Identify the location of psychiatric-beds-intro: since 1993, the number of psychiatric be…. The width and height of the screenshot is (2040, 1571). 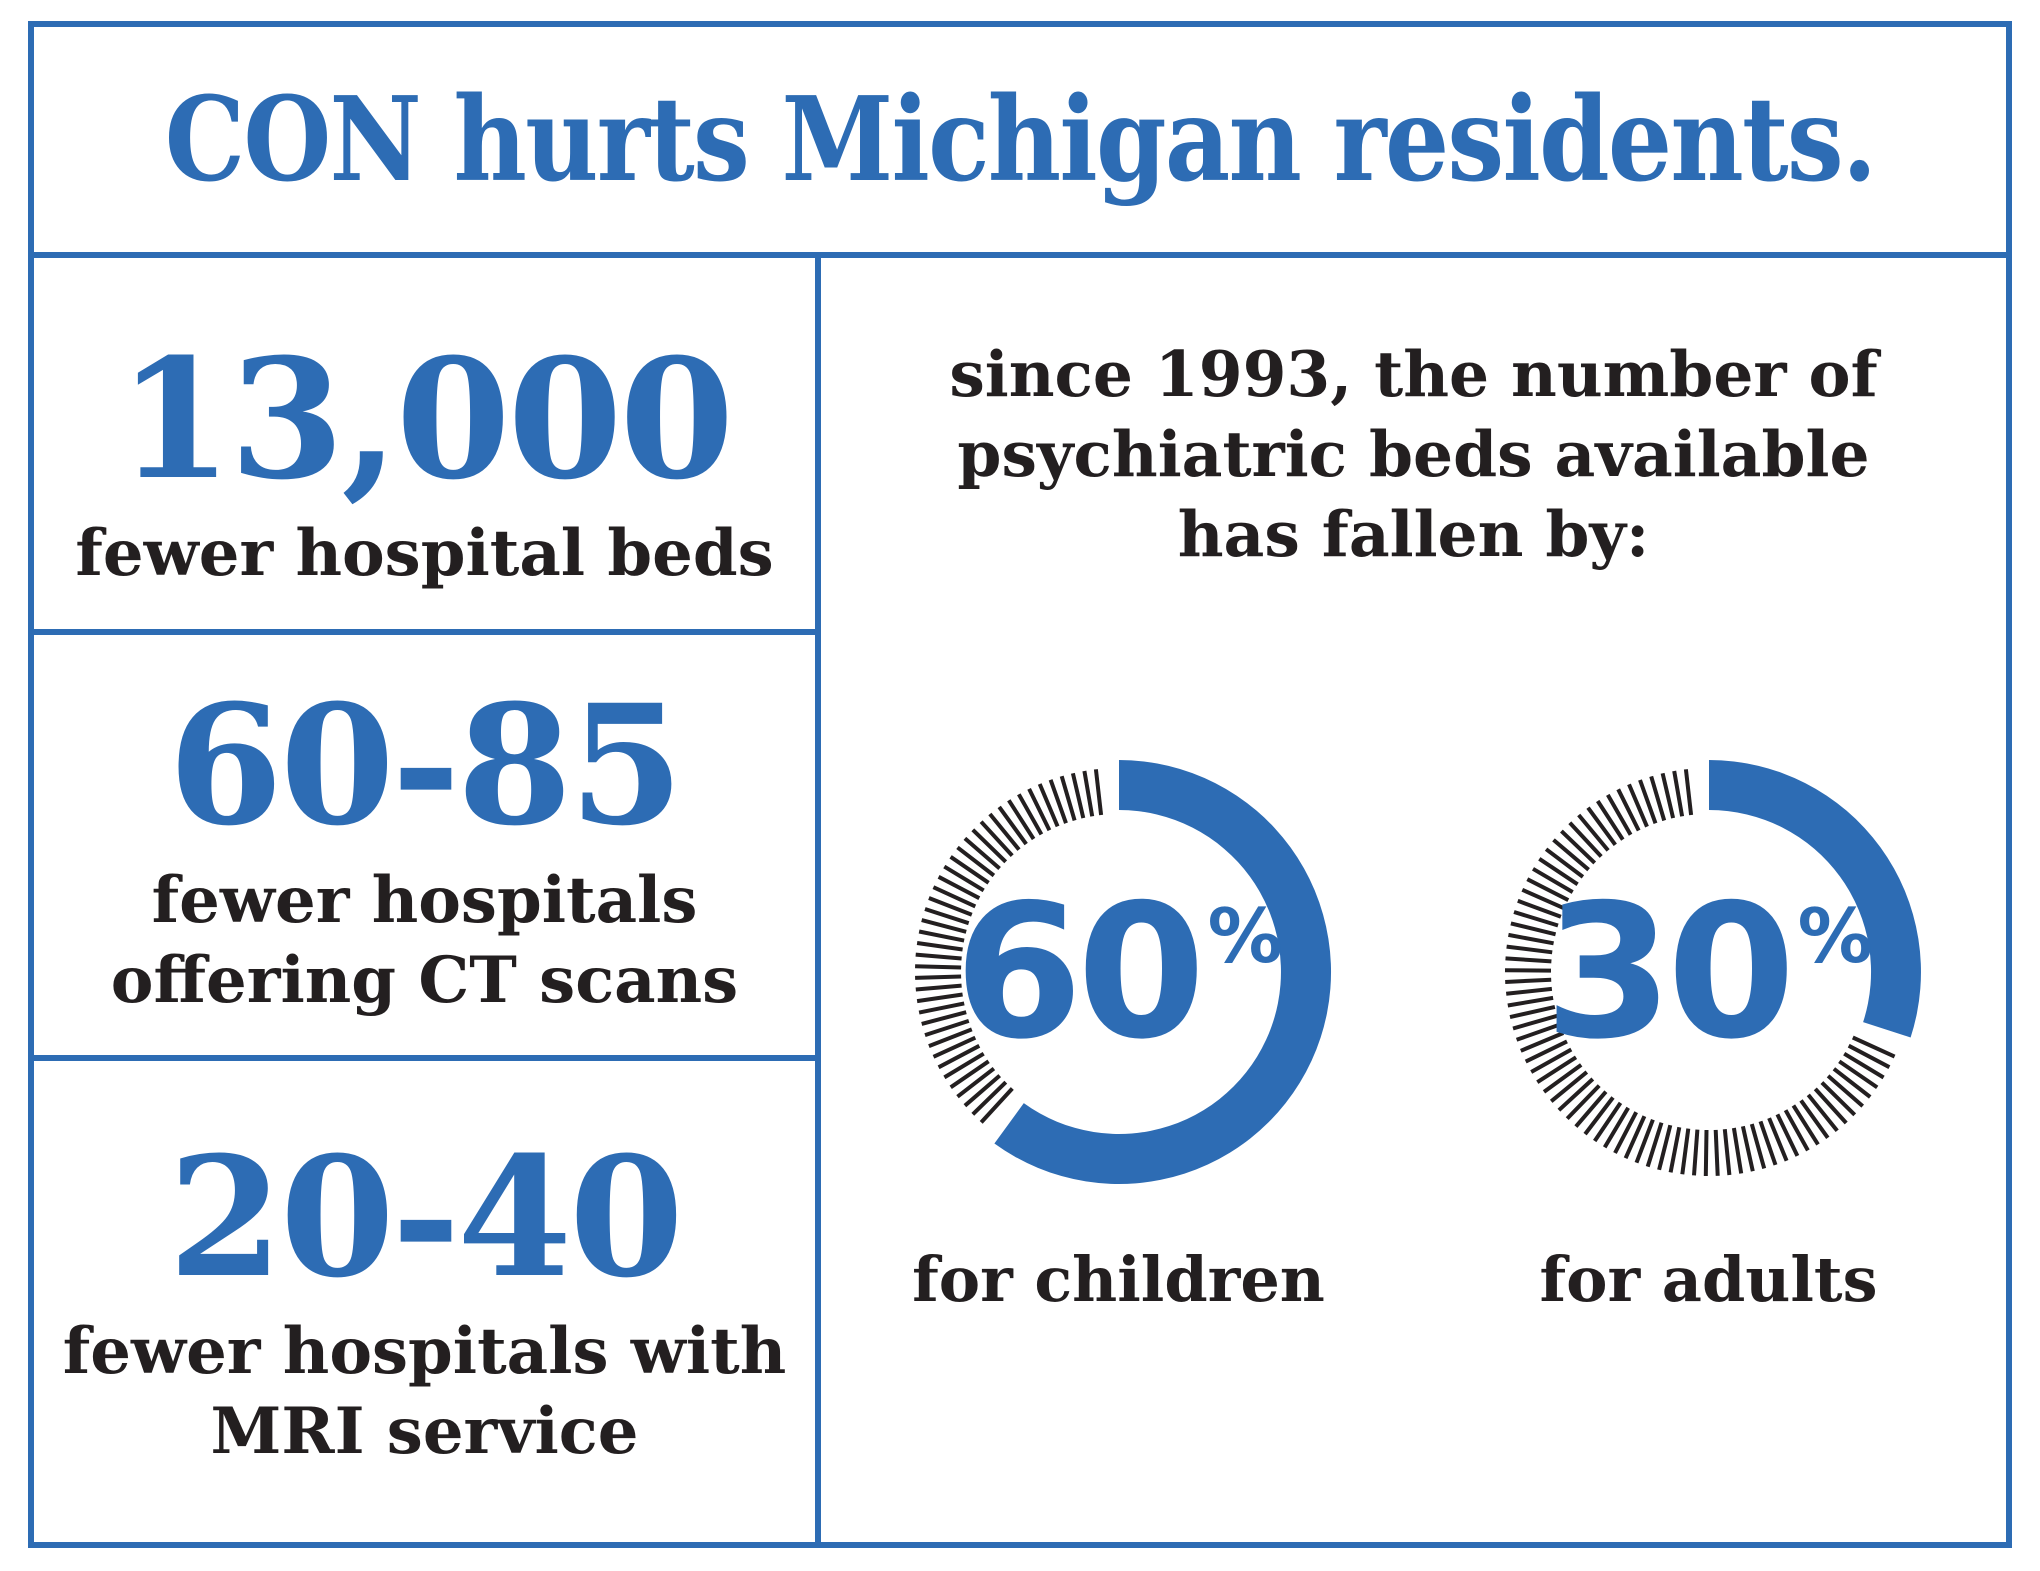
(1413, 454).